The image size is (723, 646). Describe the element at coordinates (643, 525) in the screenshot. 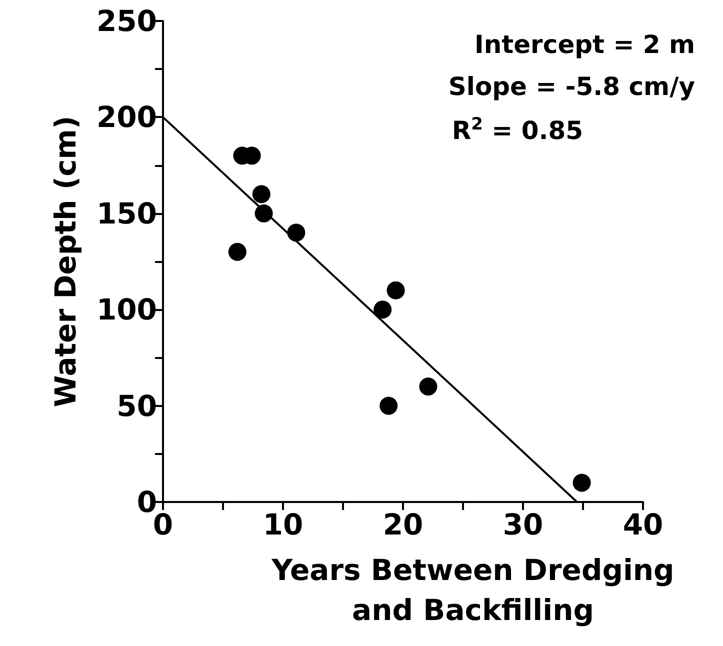

I see `x-tick-label: 40` at that location.